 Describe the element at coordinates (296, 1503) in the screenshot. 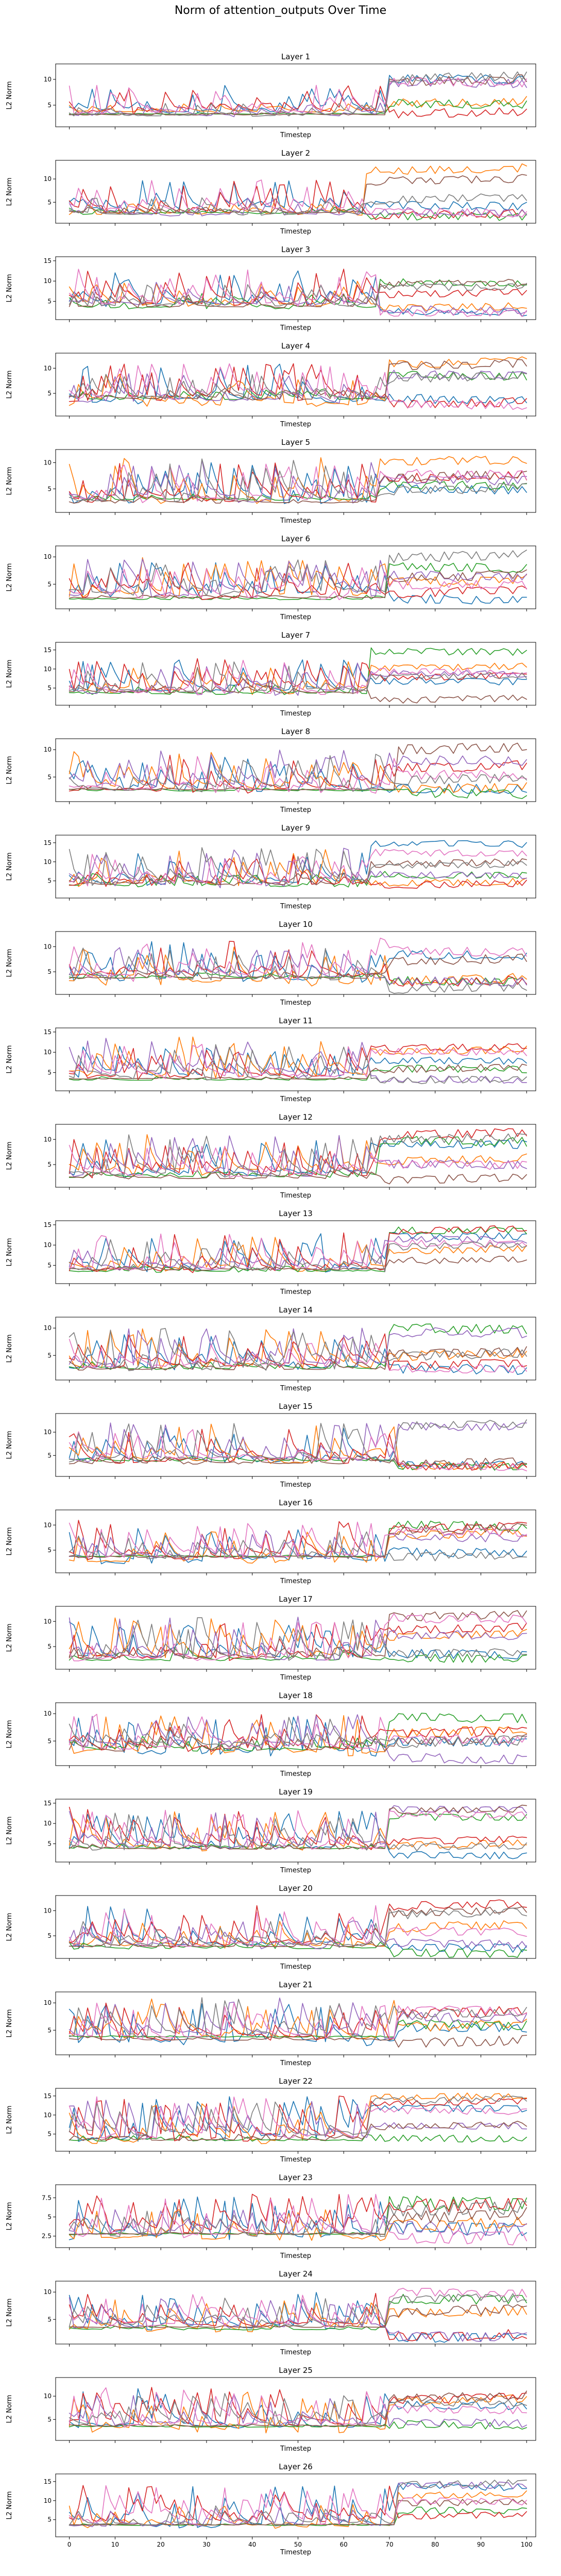

I see `subplot-title: Layer 16` at that location.